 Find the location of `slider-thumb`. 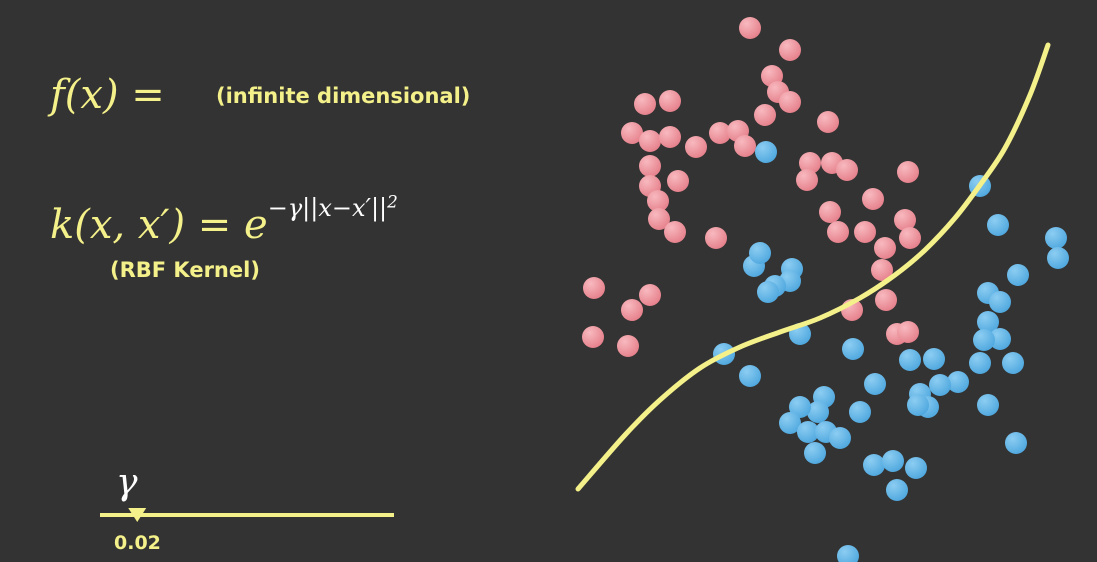

slider-thumb is located at coordinates (137, 515).